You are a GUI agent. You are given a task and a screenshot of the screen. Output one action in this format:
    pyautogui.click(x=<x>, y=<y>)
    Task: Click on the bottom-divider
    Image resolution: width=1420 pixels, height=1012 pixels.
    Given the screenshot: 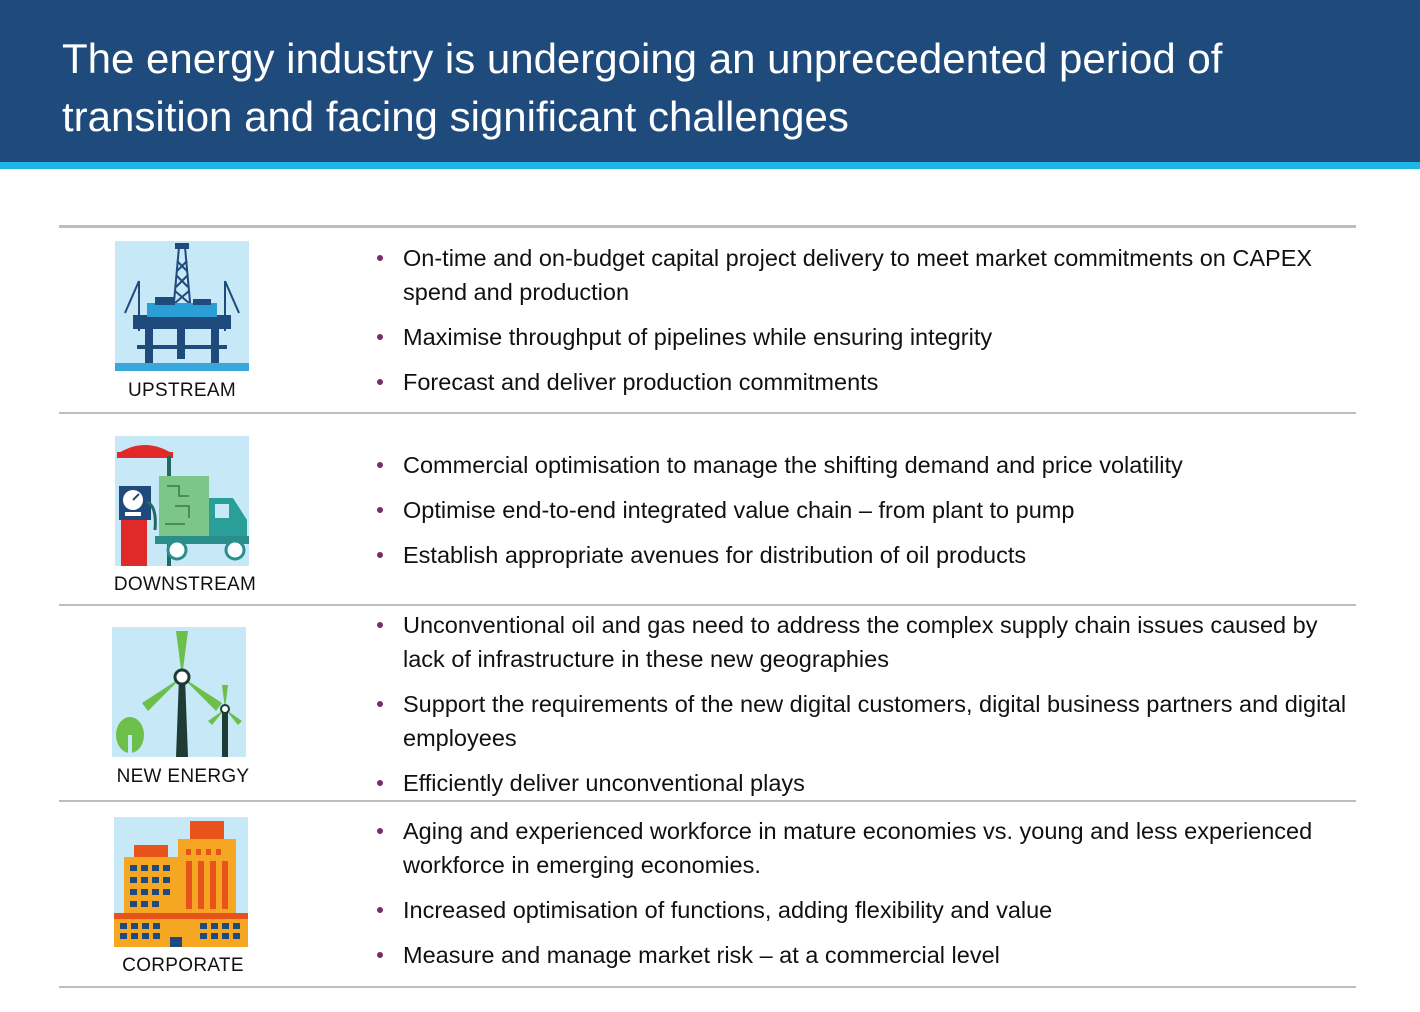 What is the action you would take?
    pyautogui.click(x=707, y=987)
    